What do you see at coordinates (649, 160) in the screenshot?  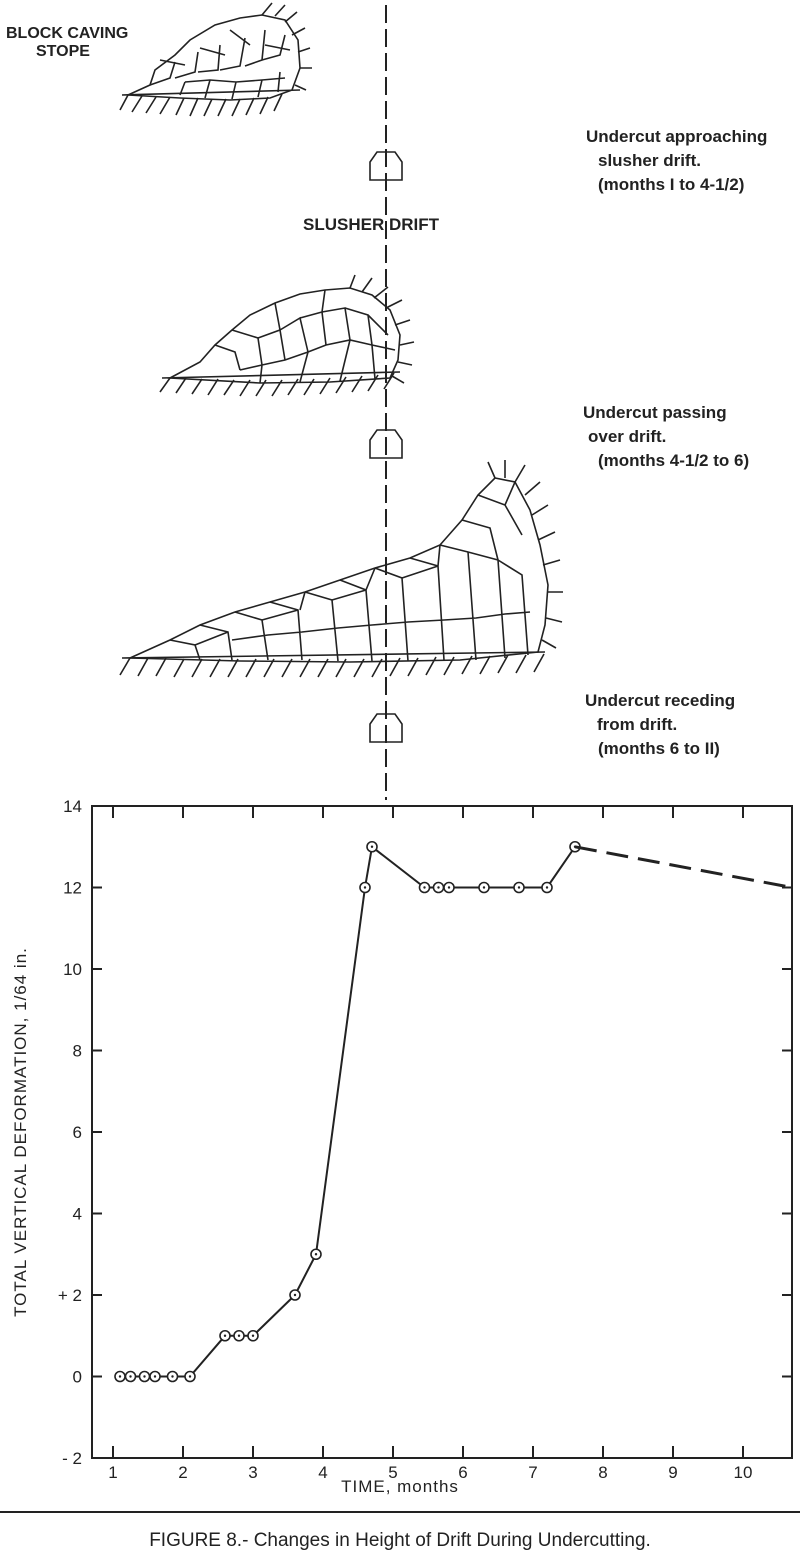 I see `stage-1-label-line-2: slusher drift.` at bounding box center [649, 160].